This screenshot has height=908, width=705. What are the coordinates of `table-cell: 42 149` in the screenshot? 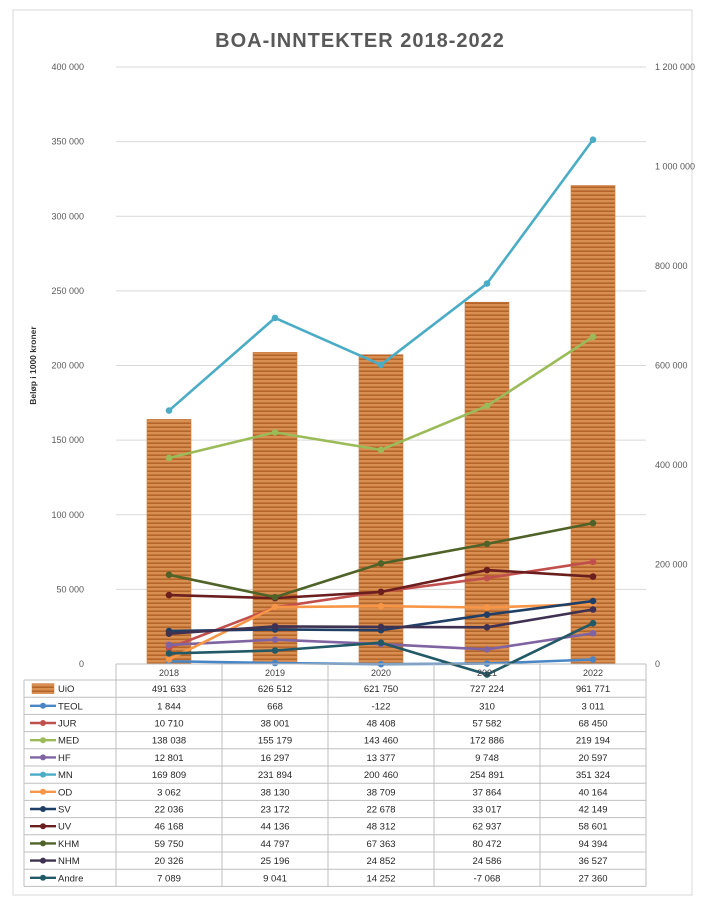 It's located at (592, 810).